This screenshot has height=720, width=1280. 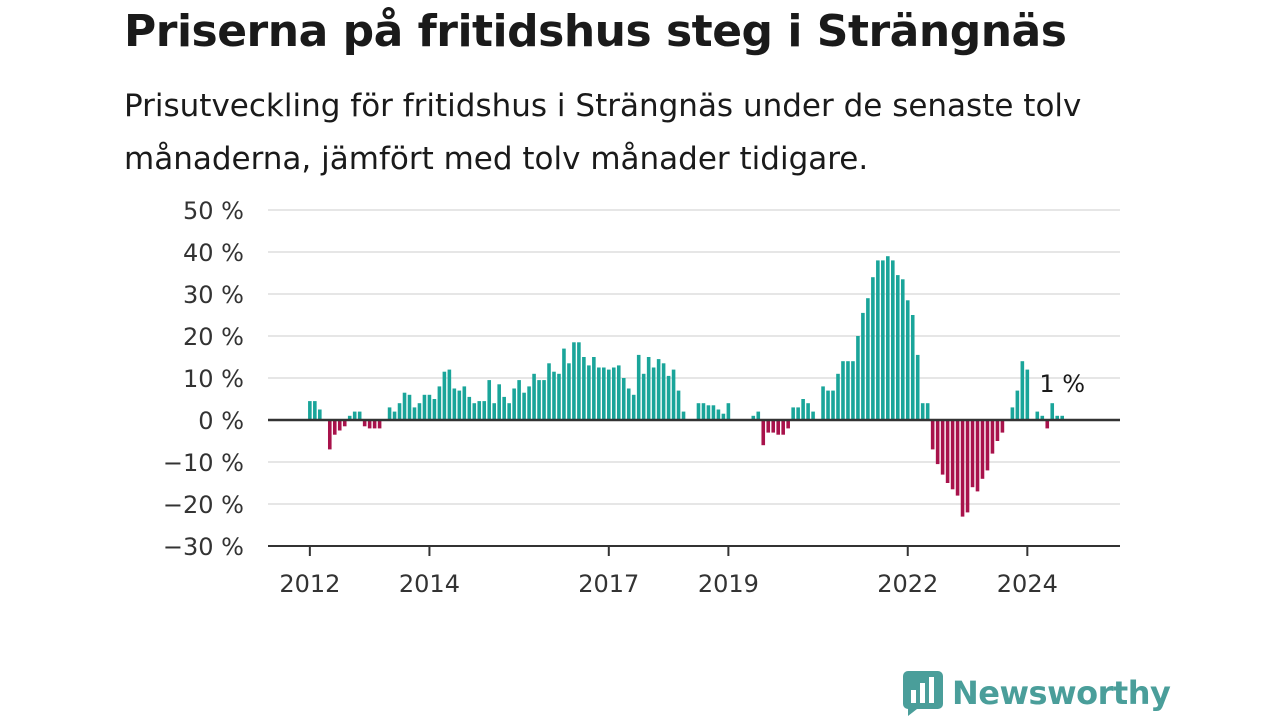 I want to click on y-tick-label: 50 %, so click(x=213, y=211).